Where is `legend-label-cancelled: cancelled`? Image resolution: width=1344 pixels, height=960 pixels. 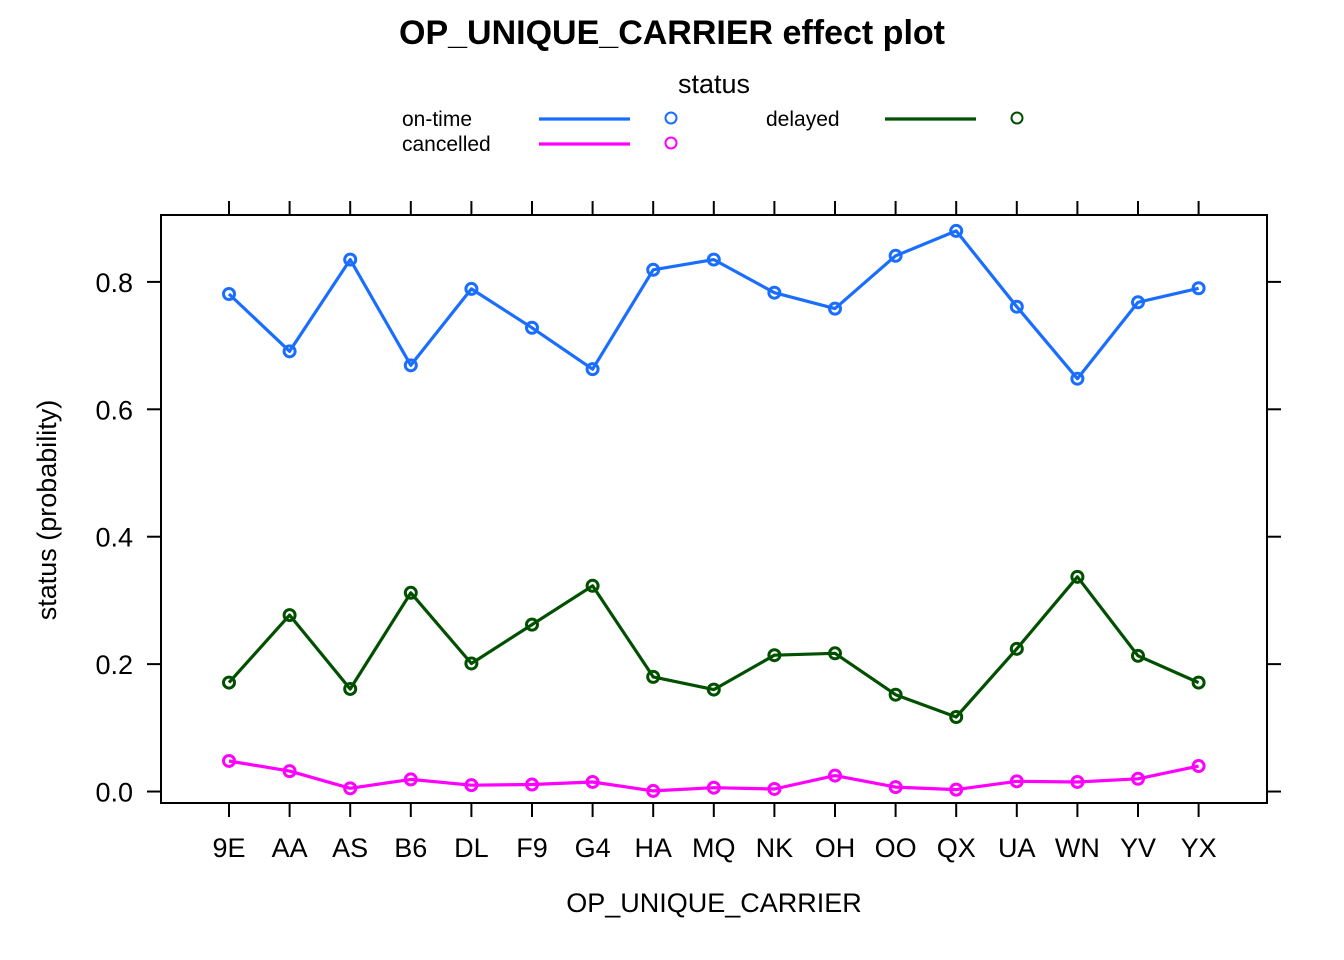 legend-label-cancelled: cancelled is located at coordinates (446, 144).